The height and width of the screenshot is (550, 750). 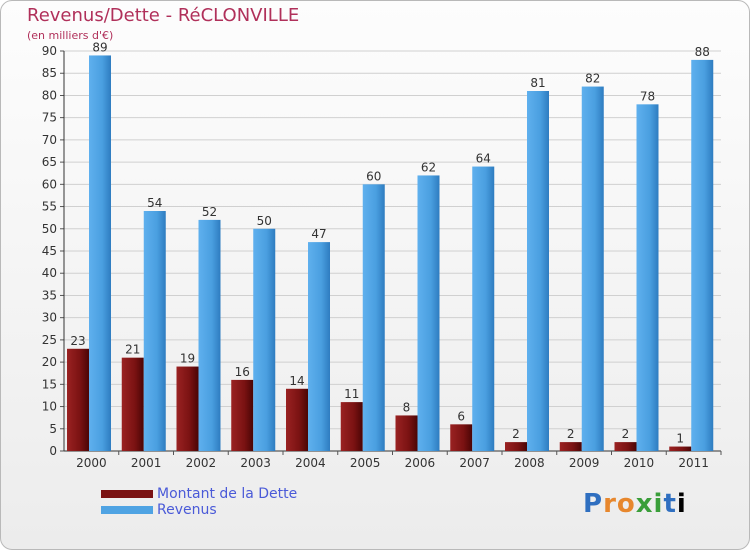 I want to click on x-tick-label: 2002, so click(x=201, y=463).